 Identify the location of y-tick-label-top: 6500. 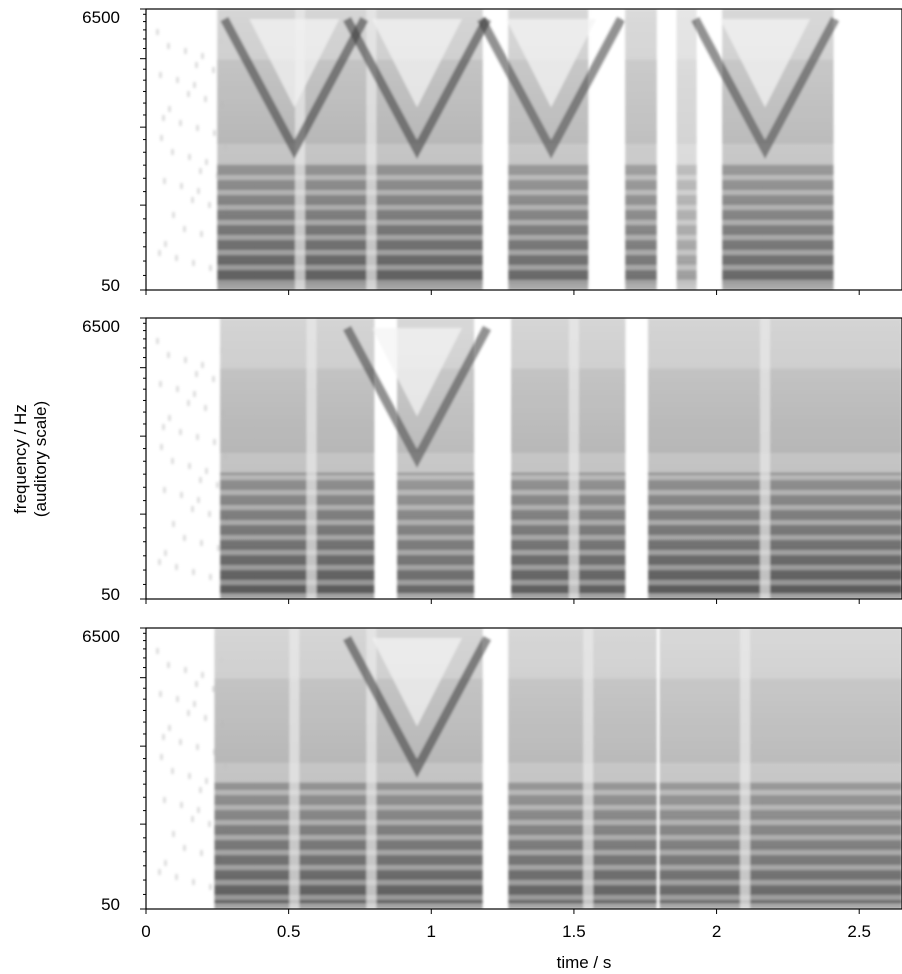
(101, 17).